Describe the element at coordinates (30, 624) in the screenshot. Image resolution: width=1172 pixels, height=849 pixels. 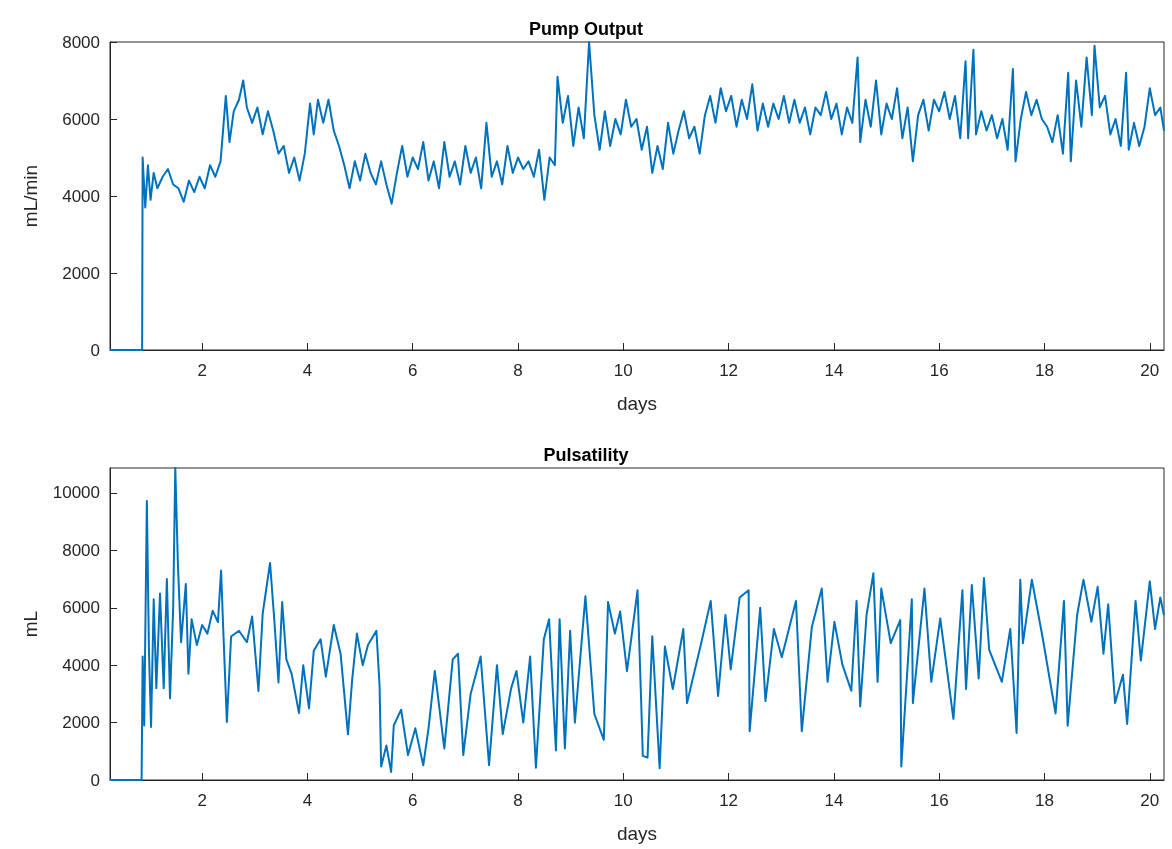
I see `y-axis-title: mL` at that location.